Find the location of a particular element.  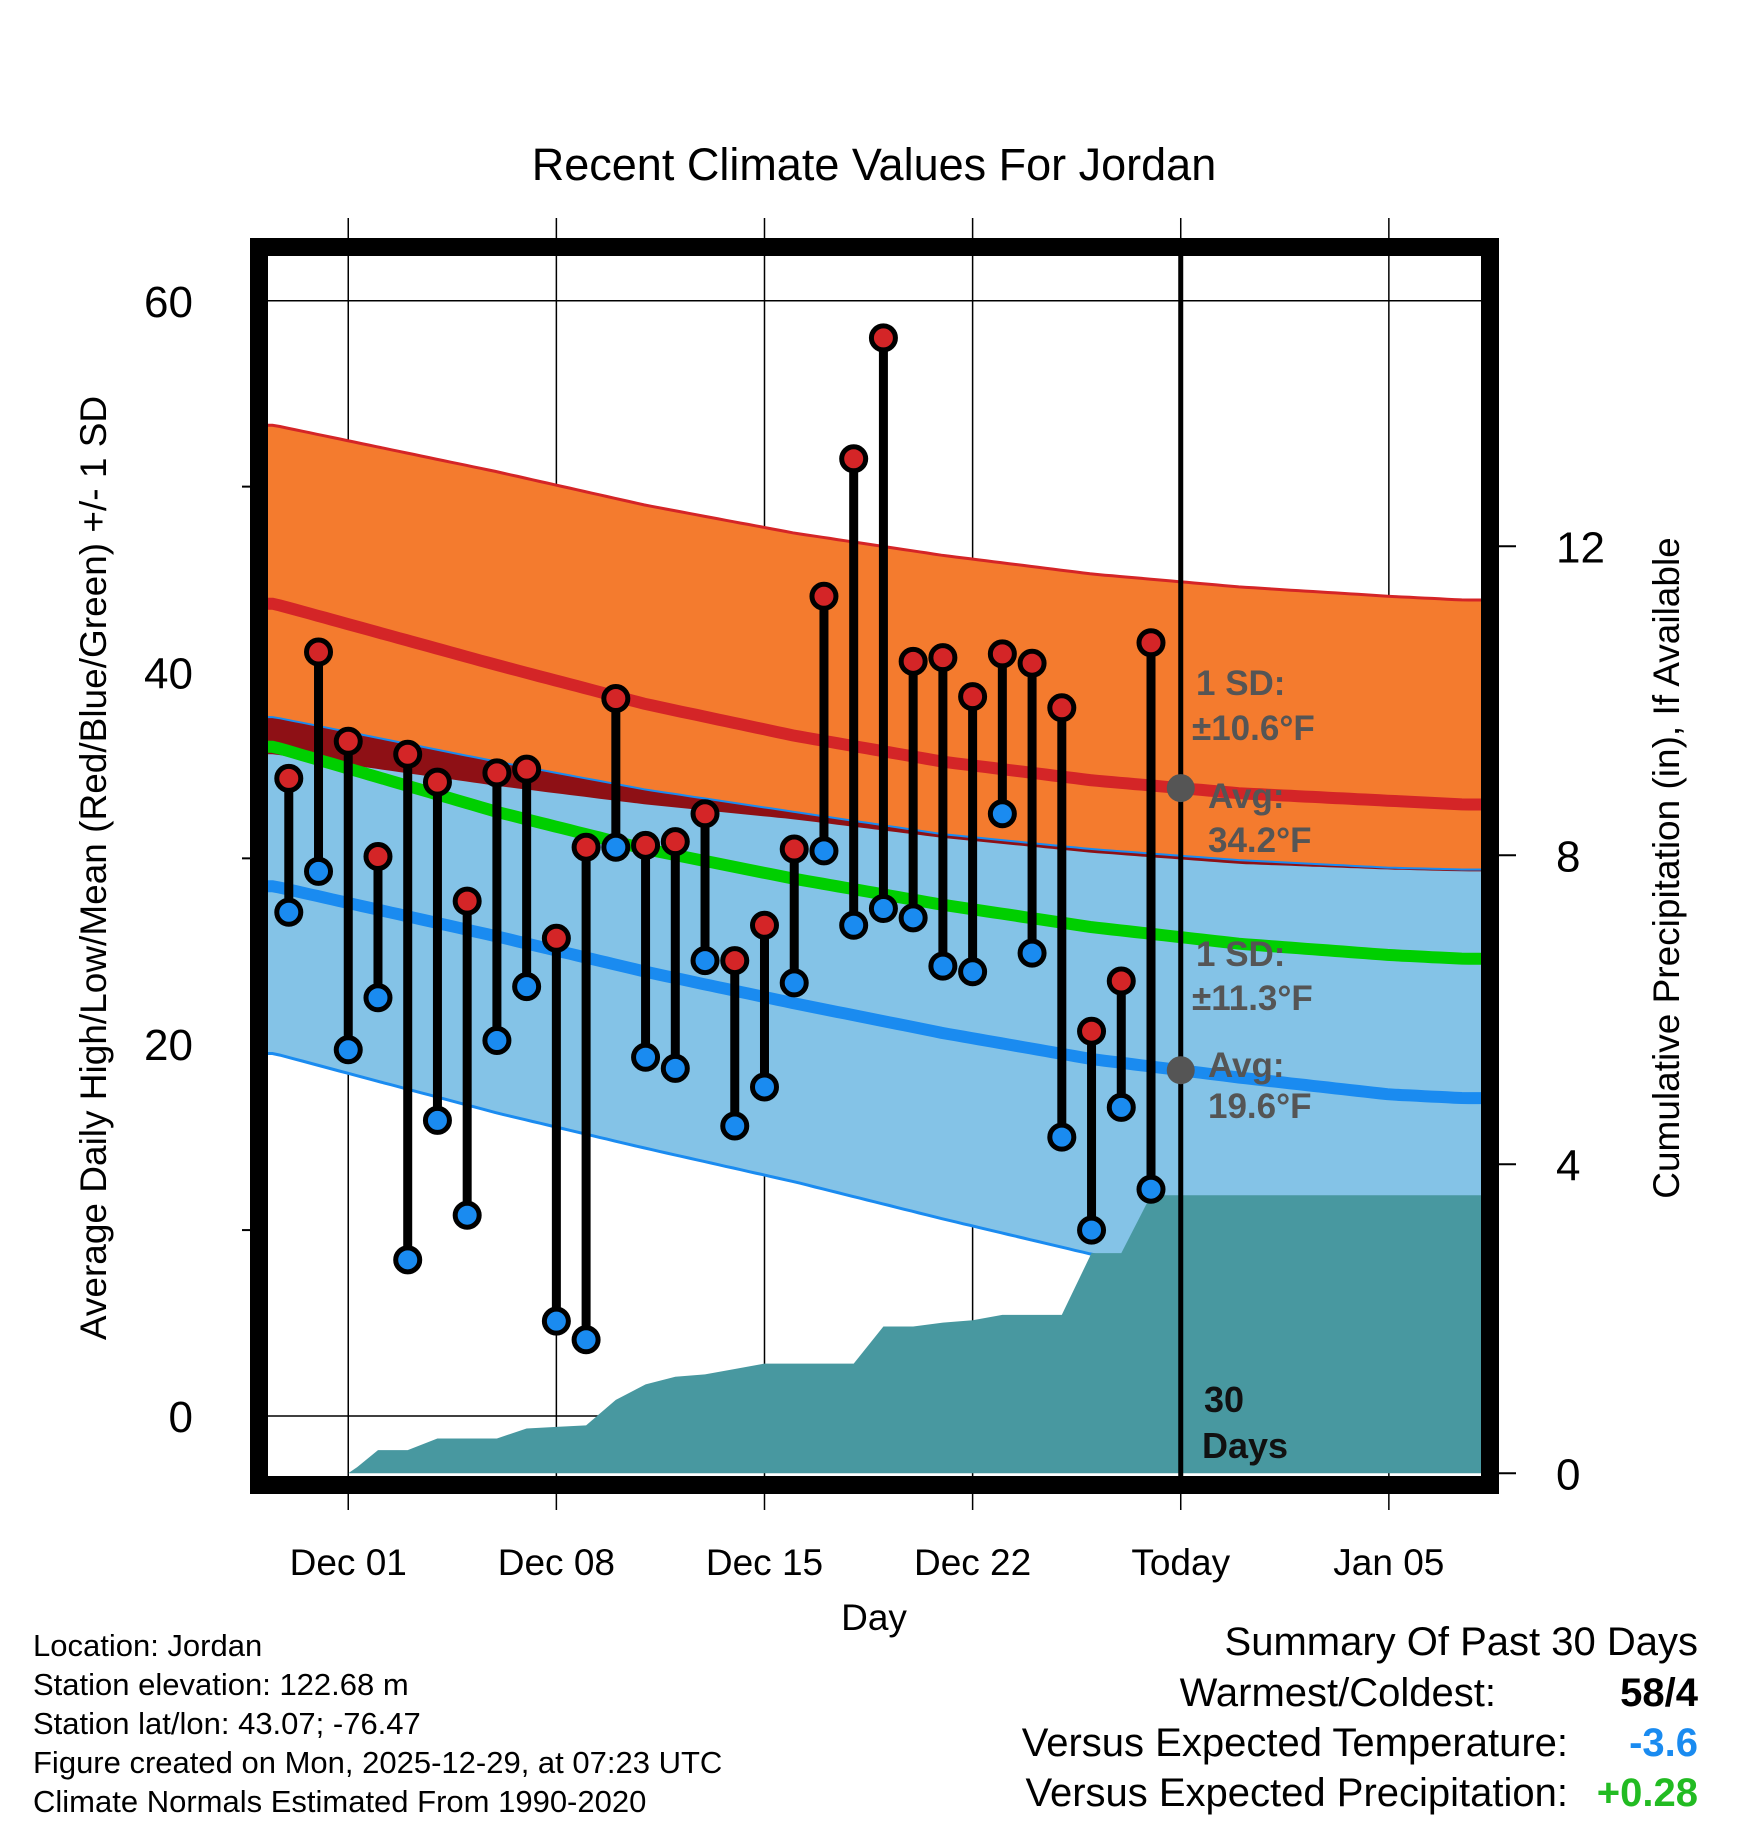

summary-temp-value: -3.6 is located at coordinates (1663, 1743).